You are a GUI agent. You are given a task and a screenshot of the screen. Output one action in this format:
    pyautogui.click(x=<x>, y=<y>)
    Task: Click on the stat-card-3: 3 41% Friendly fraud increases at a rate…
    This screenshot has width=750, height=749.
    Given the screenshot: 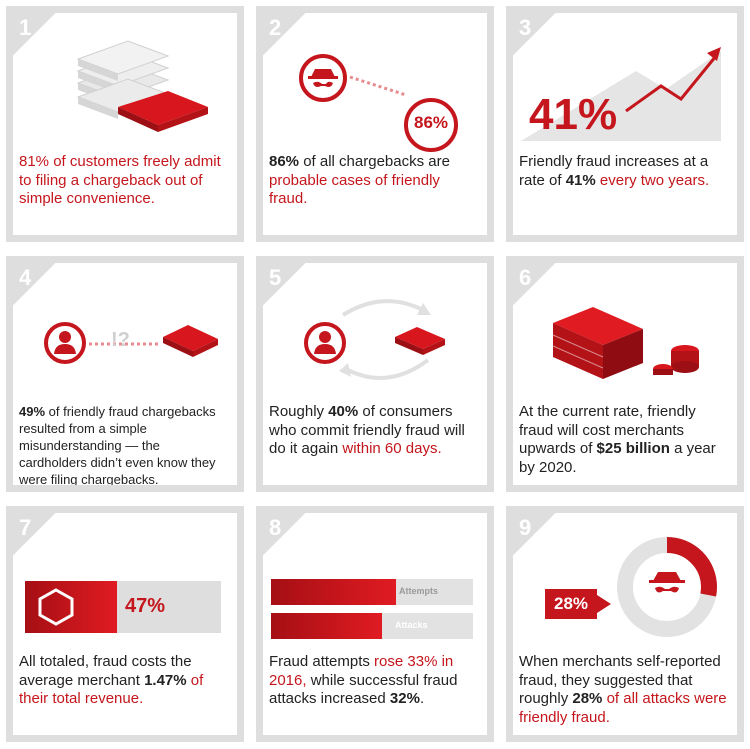 What is the action you would take?
    pyautogui.click(x=625, y=124)
    